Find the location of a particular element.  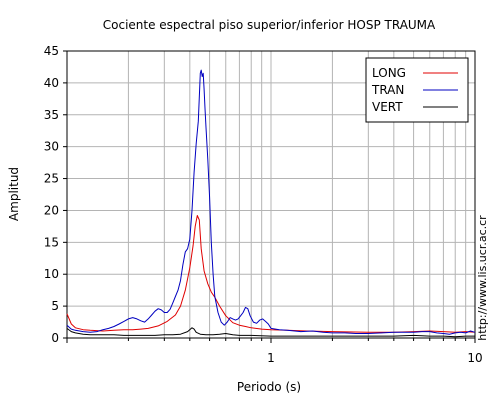

y-tick-label: 15 is located at coordinates (51, 242).